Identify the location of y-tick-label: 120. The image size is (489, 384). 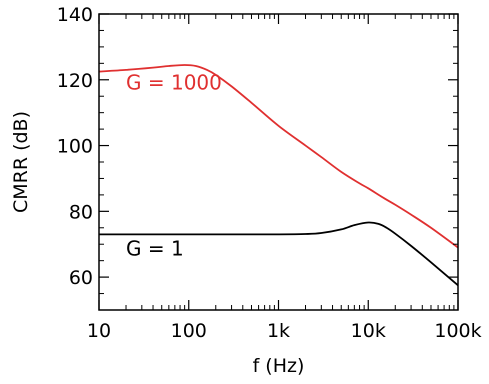
(75, 81).